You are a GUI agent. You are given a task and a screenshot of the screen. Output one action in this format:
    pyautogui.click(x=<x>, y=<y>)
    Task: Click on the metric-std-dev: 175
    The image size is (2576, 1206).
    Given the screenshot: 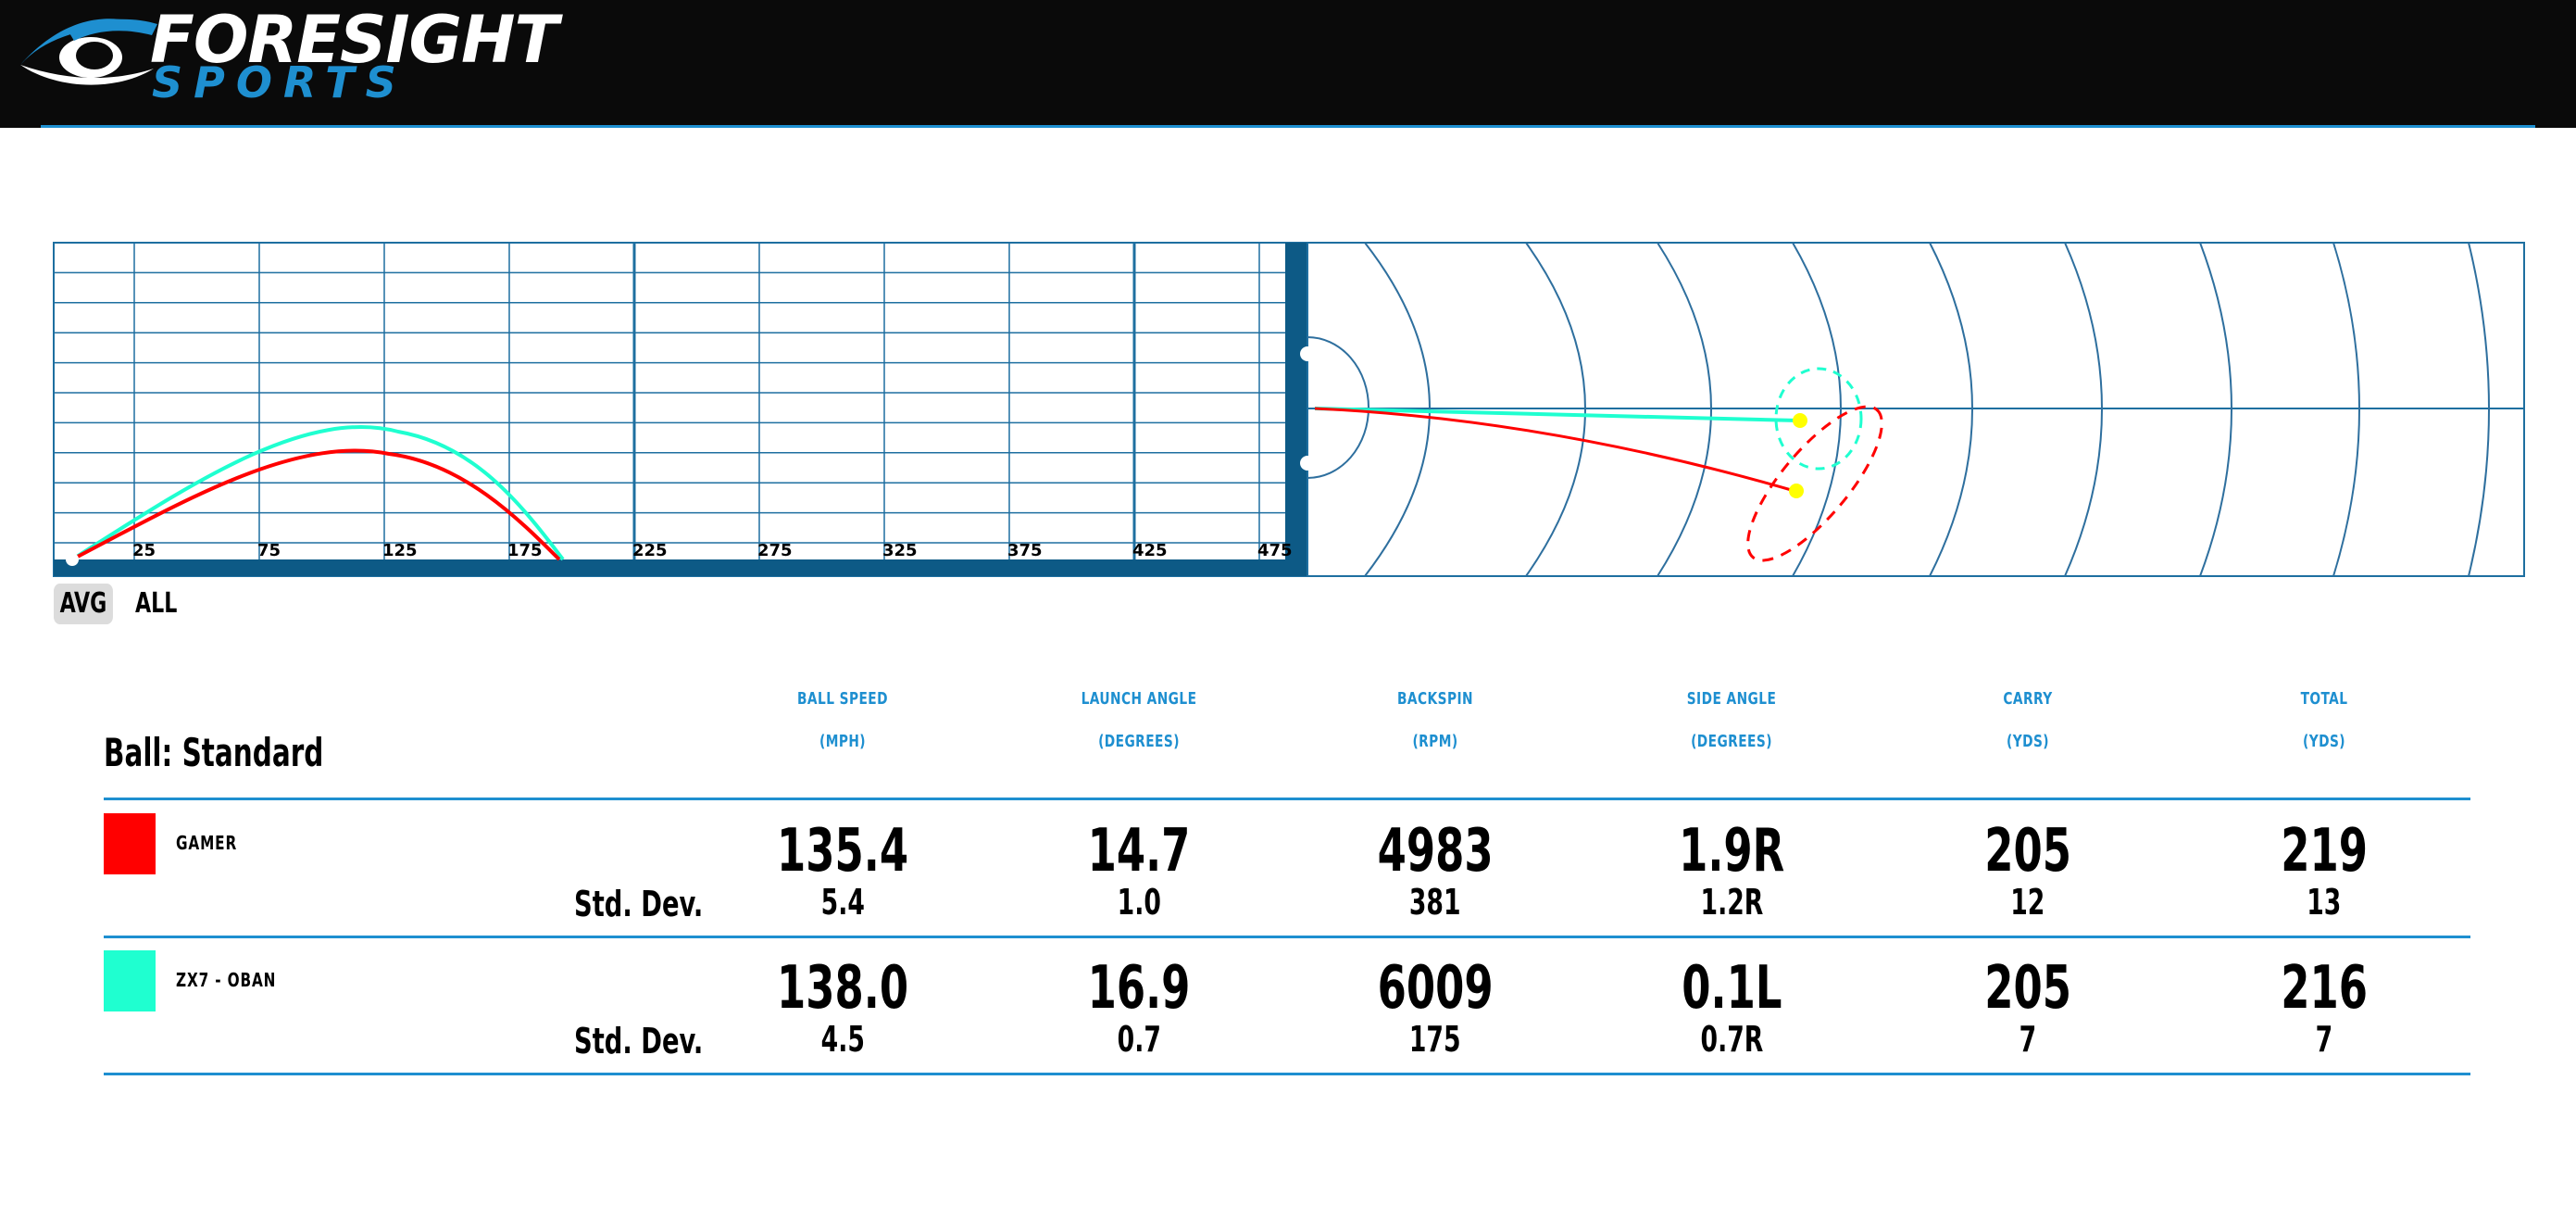 What is the action you would take?
    pyautogui.click(x=1435, y=1039)
    